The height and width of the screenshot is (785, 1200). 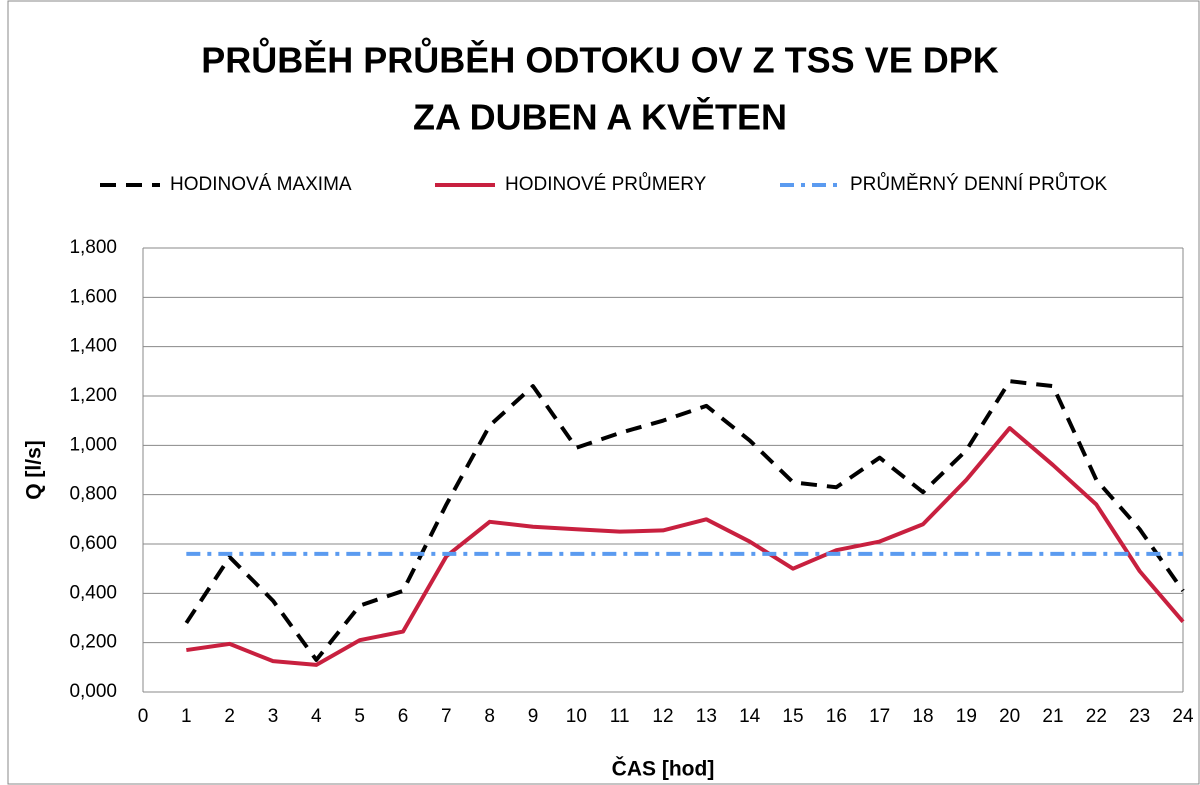 What do you see at coordinates (93, 543) in the screenshot?
I see `y-tick-label: 0,600` at bounding box center [93, 543].